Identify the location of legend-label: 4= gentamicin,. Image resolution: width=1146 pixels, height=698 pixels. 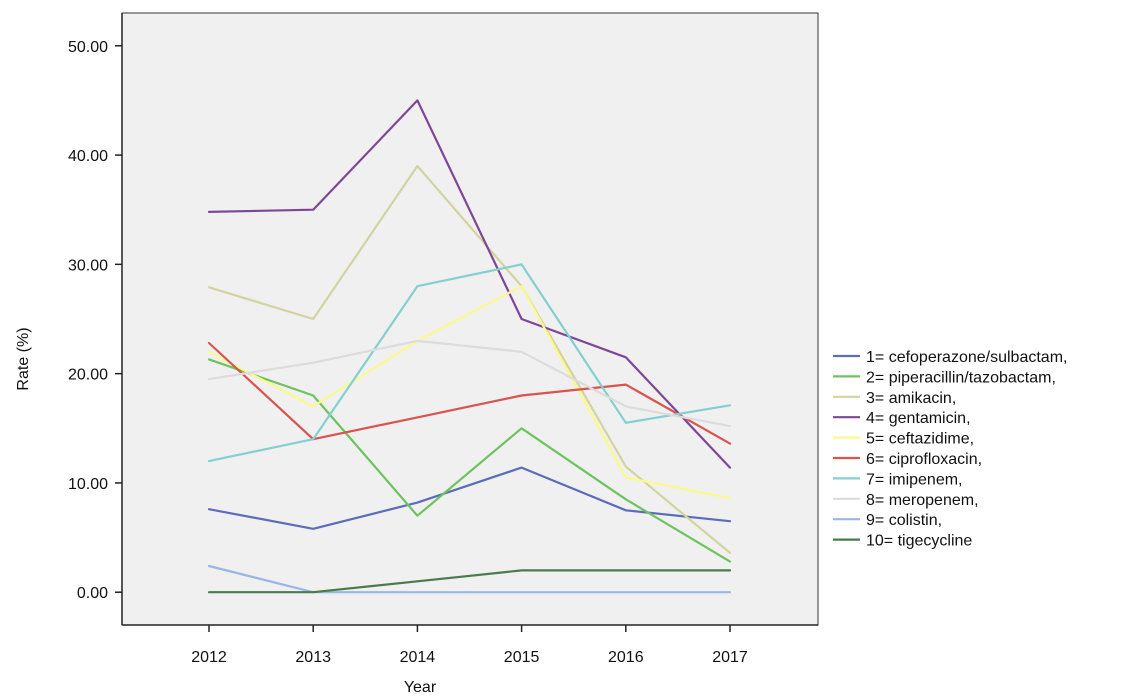
(918, 418).